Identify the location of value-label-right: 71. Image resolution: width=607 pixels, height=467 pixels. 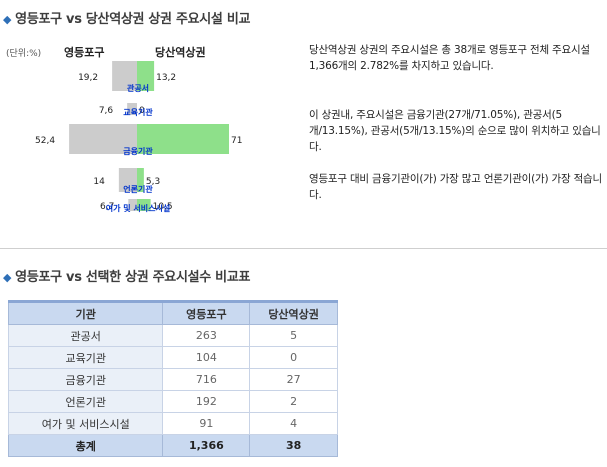
(236, 141).